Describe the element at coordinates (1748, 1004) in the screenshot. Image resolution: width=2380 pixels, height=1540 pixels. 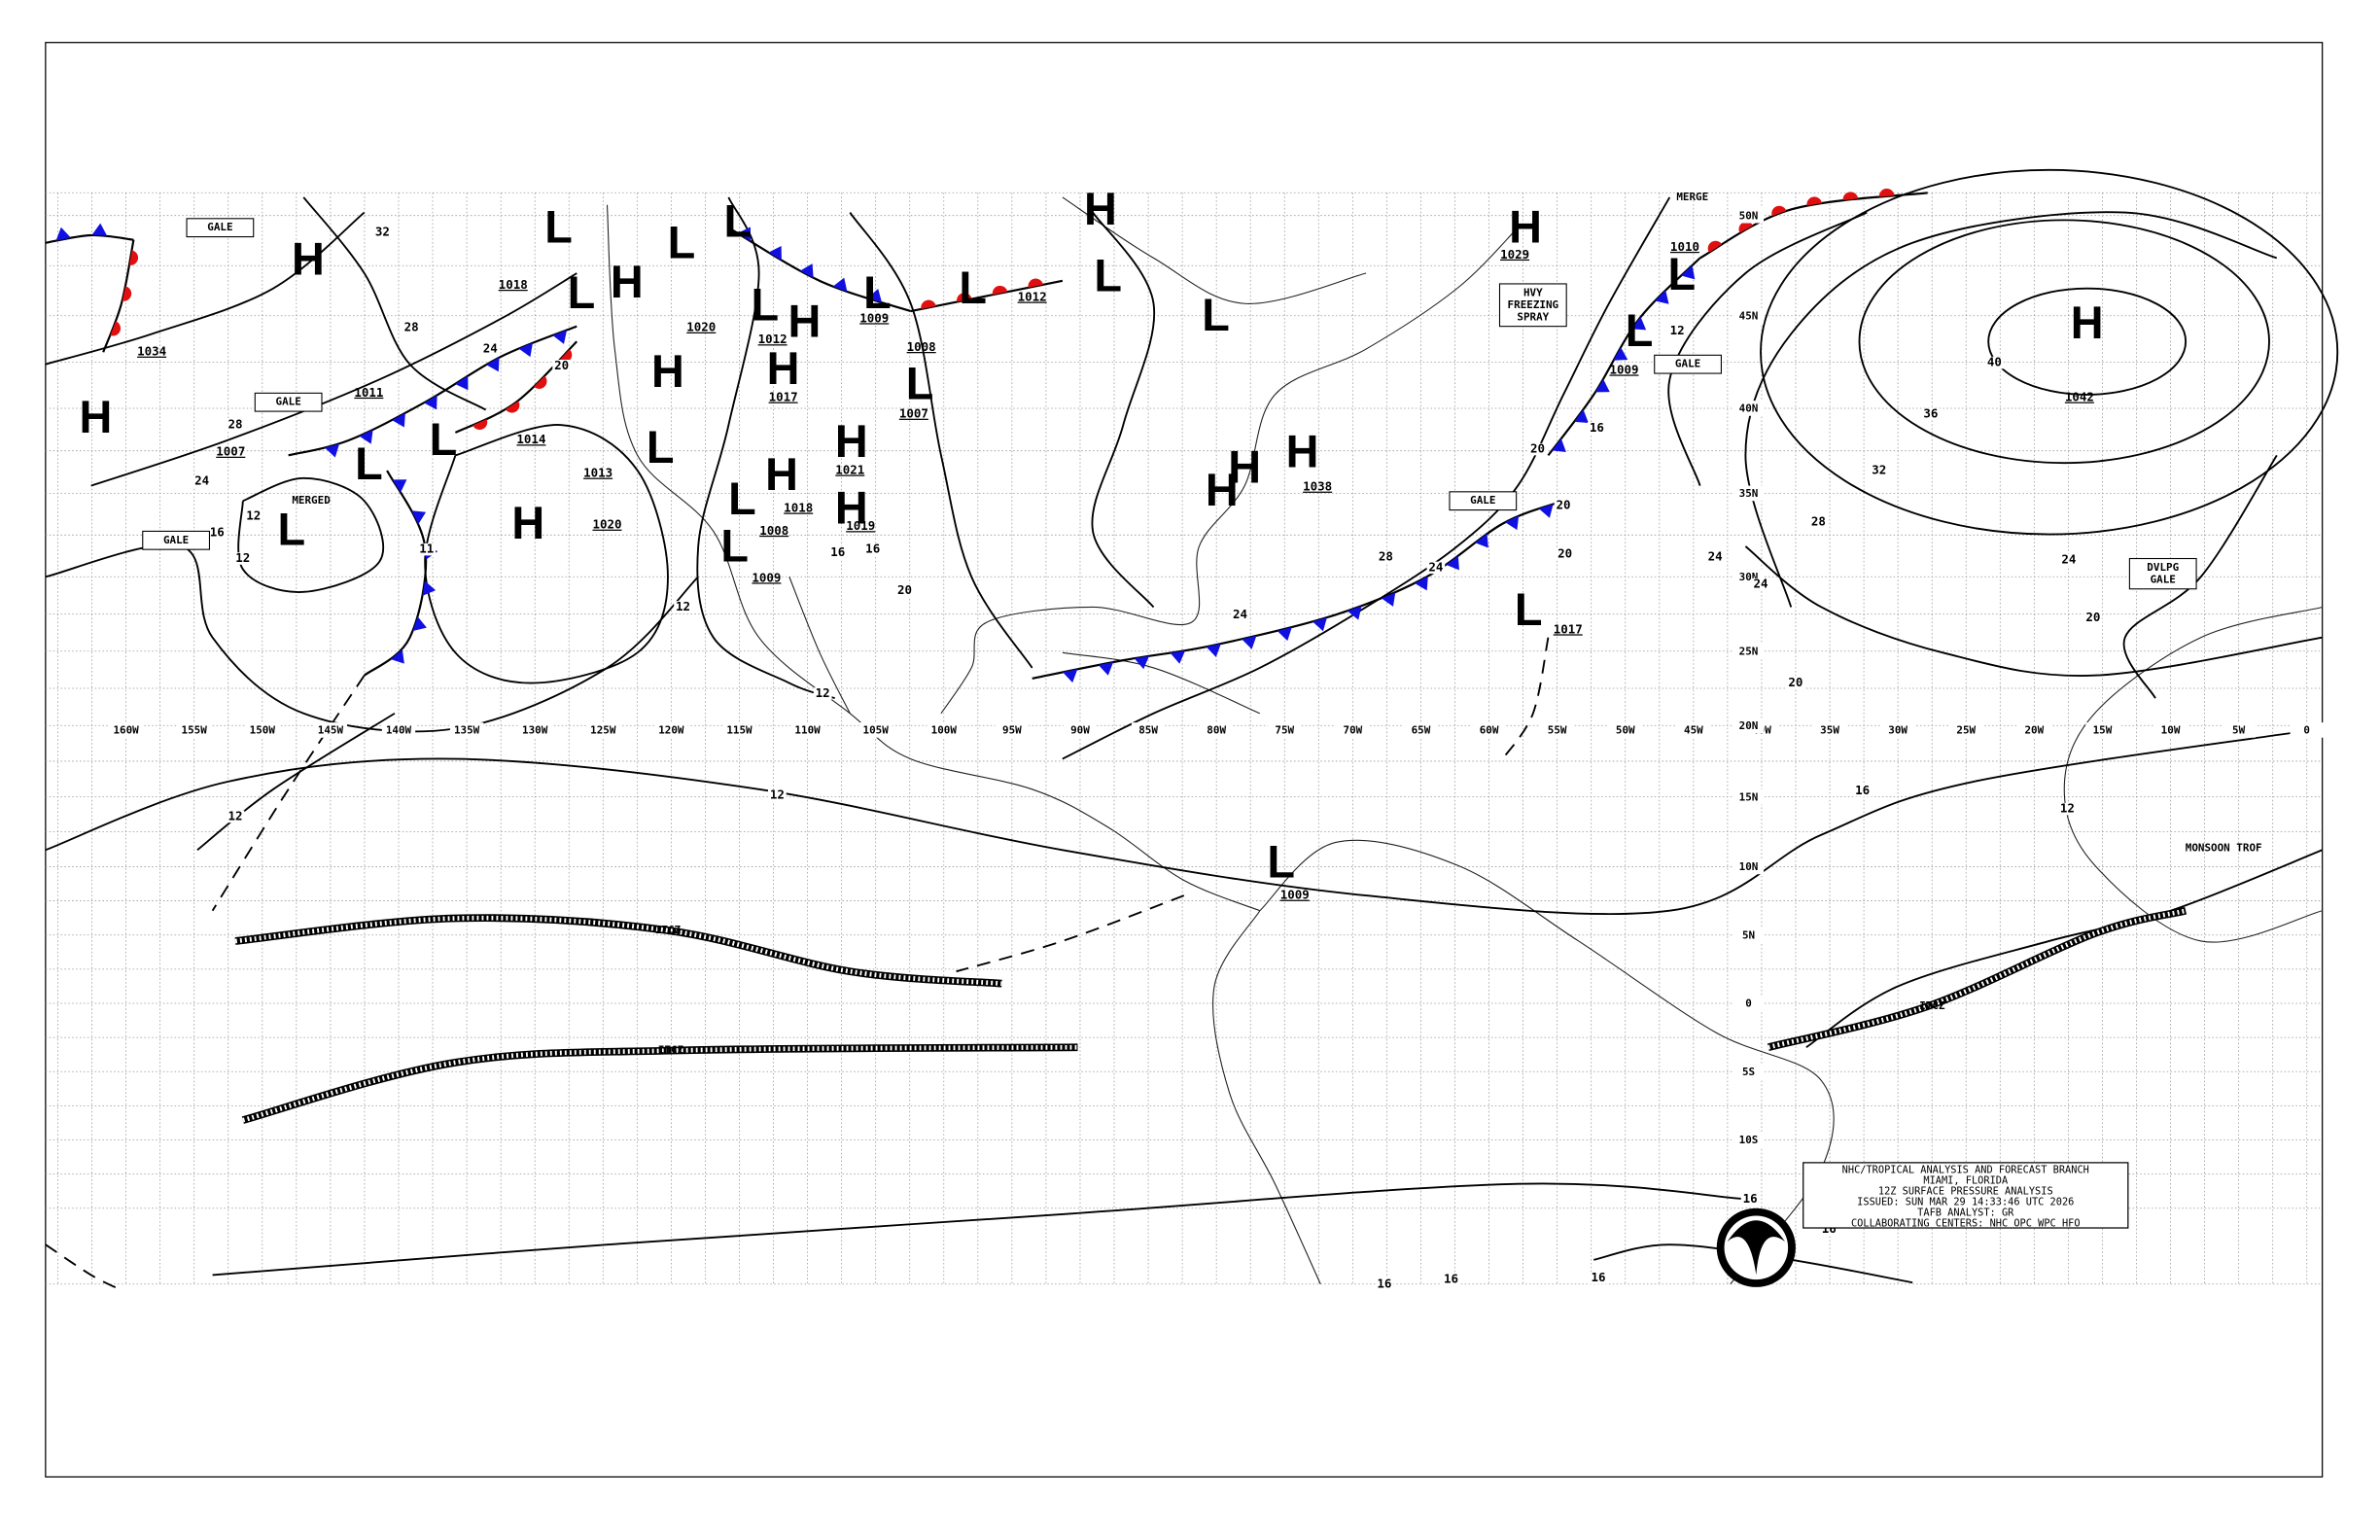
I see `latitude-label: 0` at that location.